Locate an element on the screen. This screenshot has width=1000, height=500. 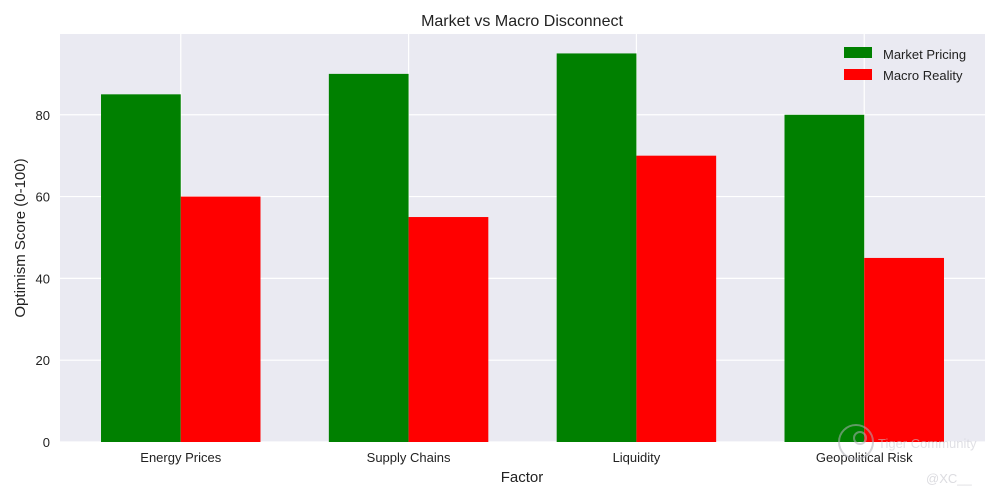
legend-swatch-market-pricing is located at coordinates (858, 52).